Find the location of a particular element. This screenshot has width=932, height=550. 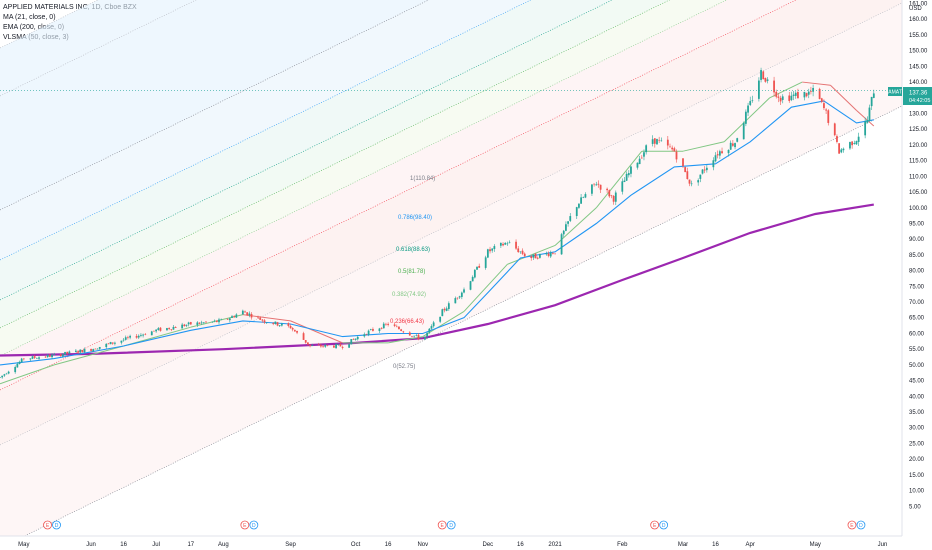

fib-label: 0.236(66.43) is located at coordinates (407, 322).